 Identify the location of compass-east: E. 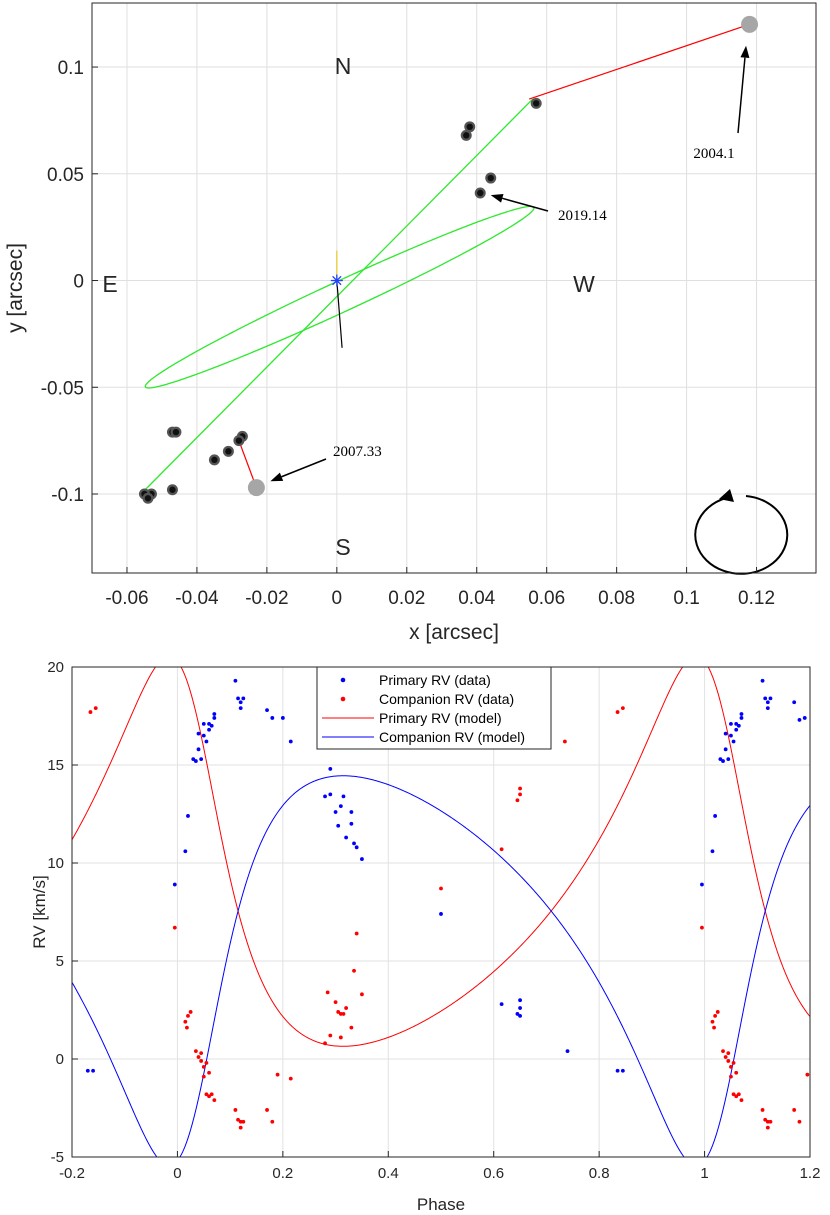
(109, 284).